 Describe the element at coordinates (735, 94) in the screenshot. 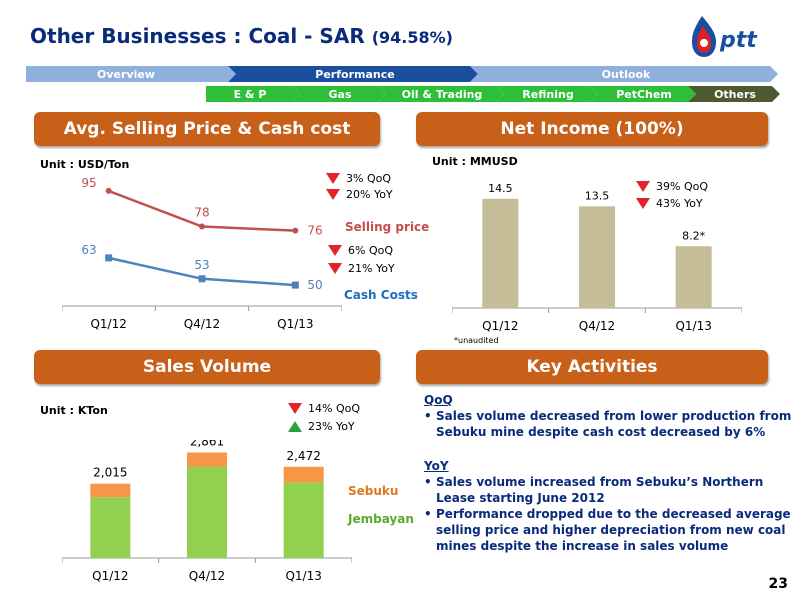

I see `subtab-others: Others` at that location.